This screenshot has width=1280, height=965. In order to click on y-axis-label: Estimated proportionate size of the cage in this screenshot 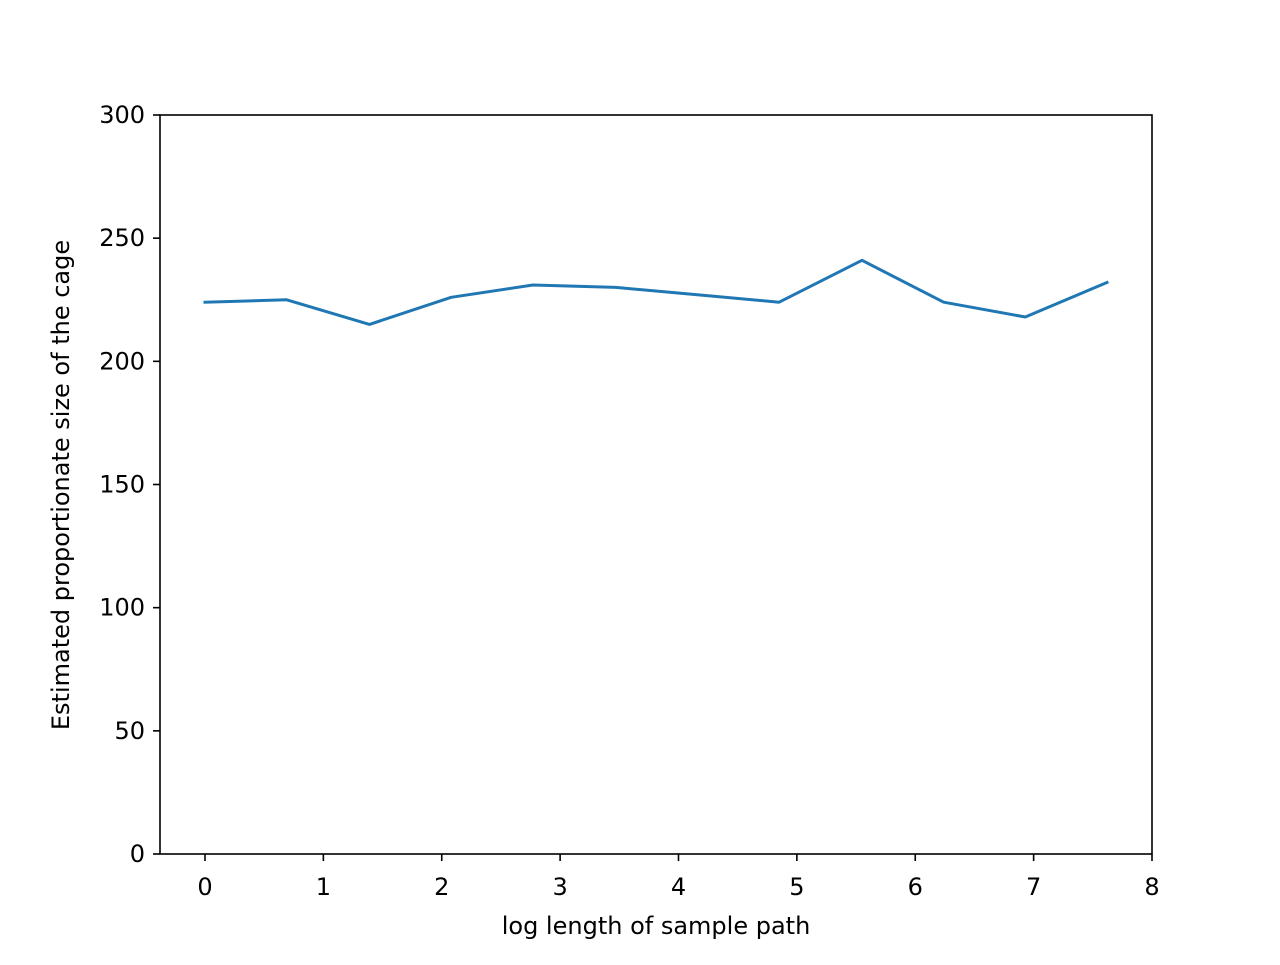, I will do `click(61, 485)`.